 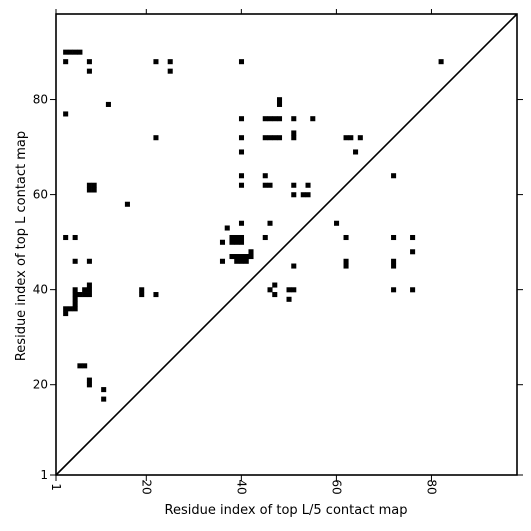 I want to click on y-tick-label: 40, so click(x=40, y=290).